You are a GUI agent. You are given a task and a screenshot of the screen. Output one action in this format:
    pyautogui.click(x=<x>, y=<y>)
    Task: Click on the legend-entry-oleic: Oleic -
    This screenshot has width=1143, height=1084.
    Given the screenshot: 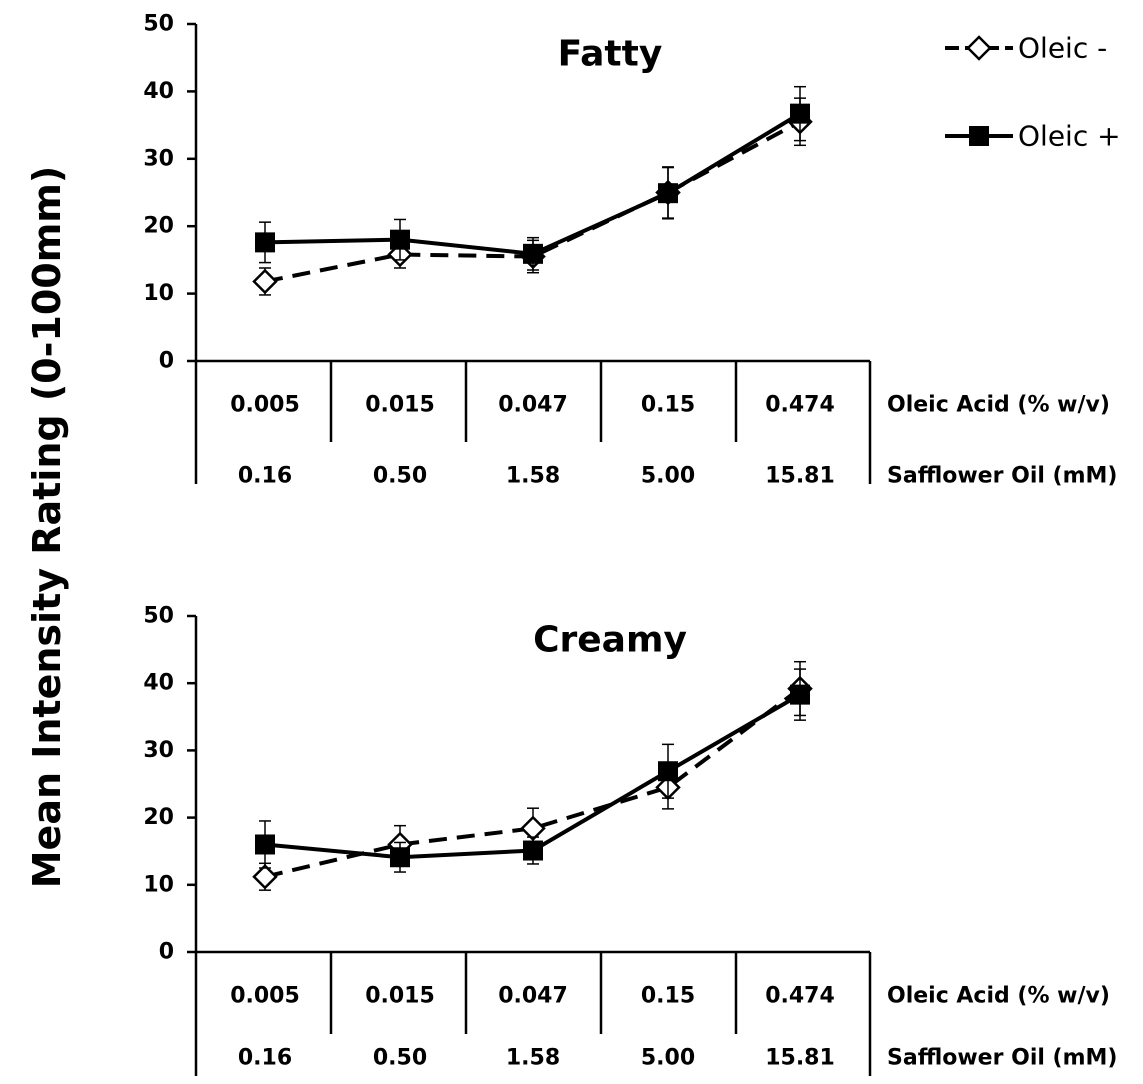 What is the action you would take?
    pyautogui.click(x=1026, y=48)
    